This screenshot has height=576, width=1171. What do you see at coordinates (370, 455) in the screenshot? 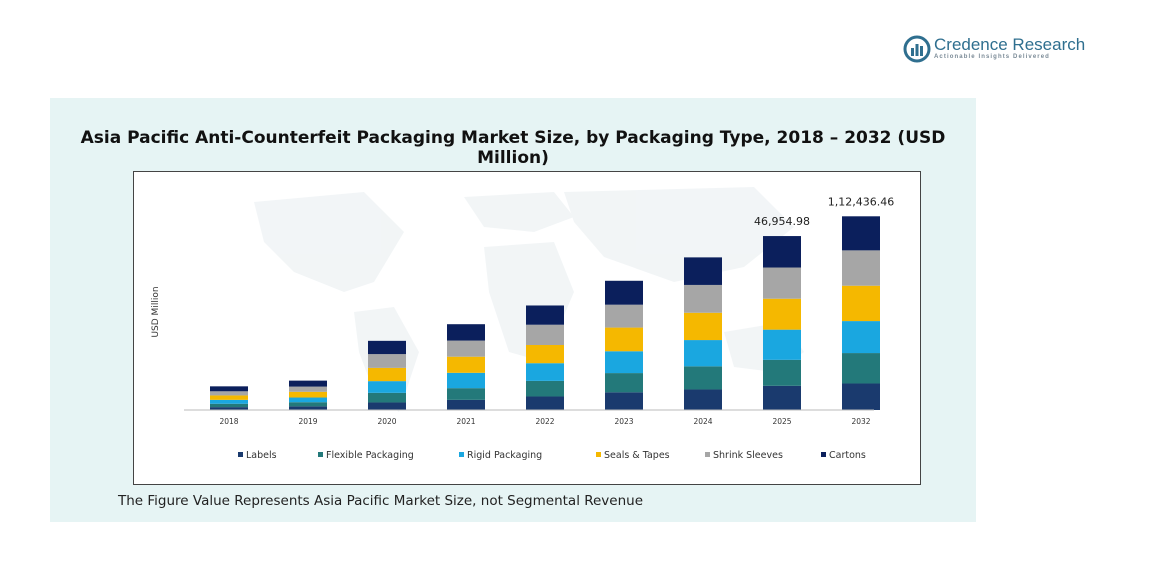
I see `legend-label-1: Flexible Packaging` at bounding box center [370, 455].